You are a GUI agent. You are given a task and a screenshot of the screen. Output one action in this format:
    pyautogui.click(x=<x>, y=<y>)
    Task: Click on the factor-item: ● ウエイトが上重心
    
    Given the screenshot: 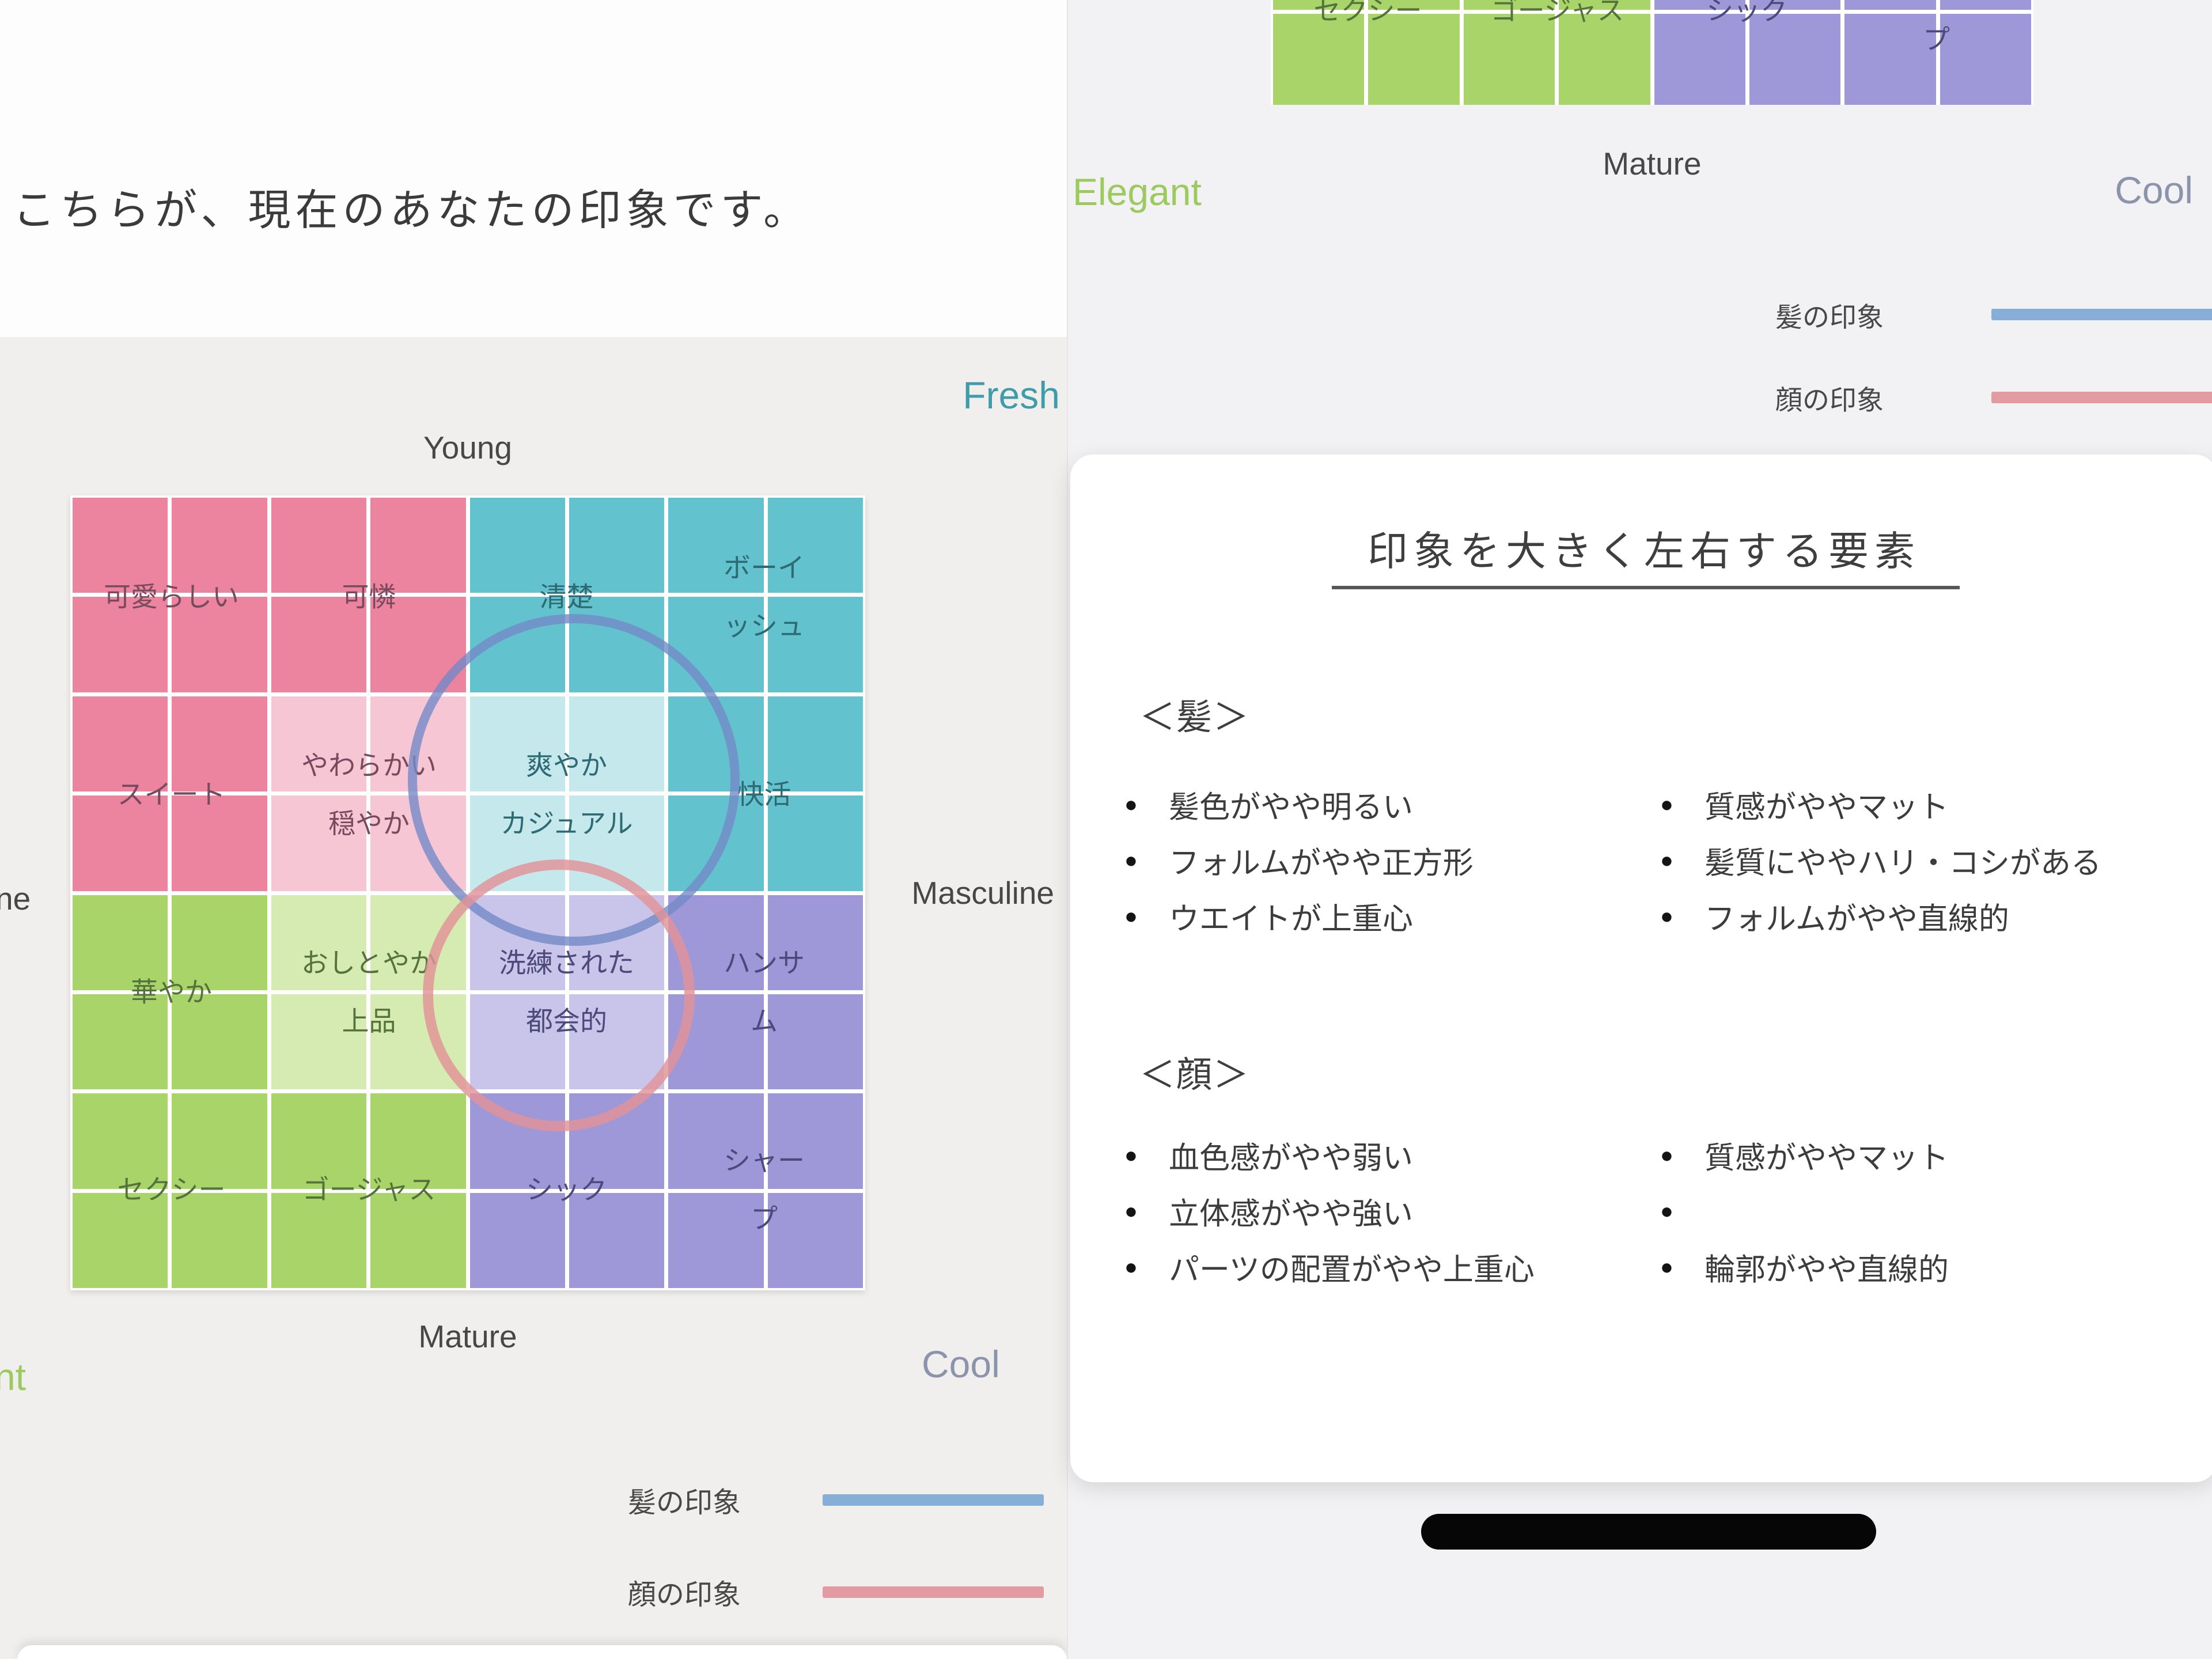 What is the action you would take?
    pyautogui.click(x=1389, y=916)
    